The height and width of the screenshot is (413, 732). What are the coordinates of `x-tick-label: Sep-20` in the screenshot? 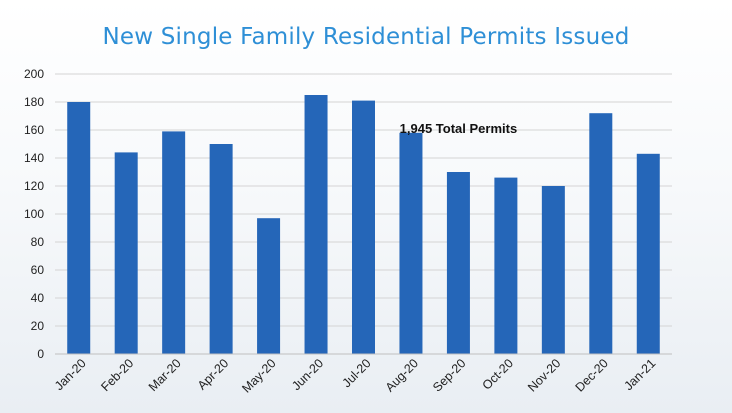 It's located at (449, 375).